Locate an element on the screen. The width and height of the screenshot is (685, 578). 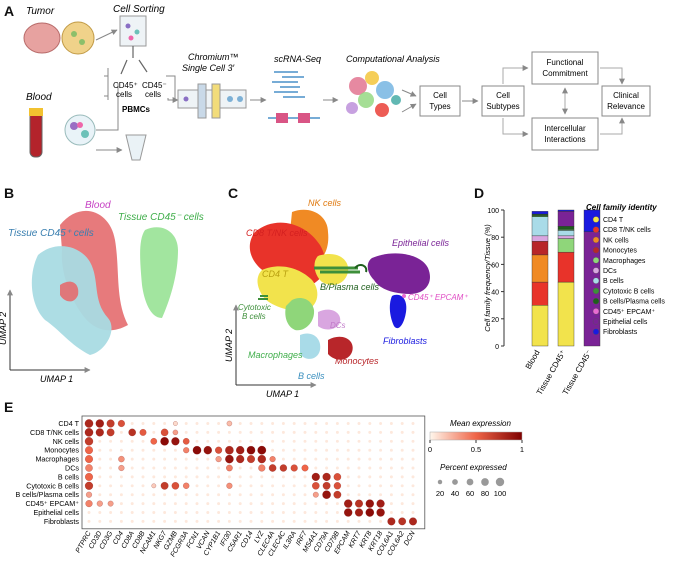
functional-label-1: Functional is located at coordinates (565, 62).